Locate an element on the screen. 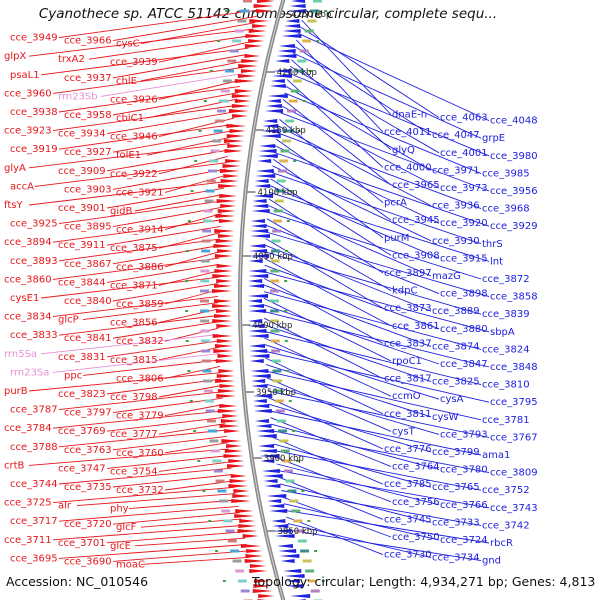 This screenshot has width=600, height=600. gene-label-right: cce_3750 is located at coordinates (416, 537).